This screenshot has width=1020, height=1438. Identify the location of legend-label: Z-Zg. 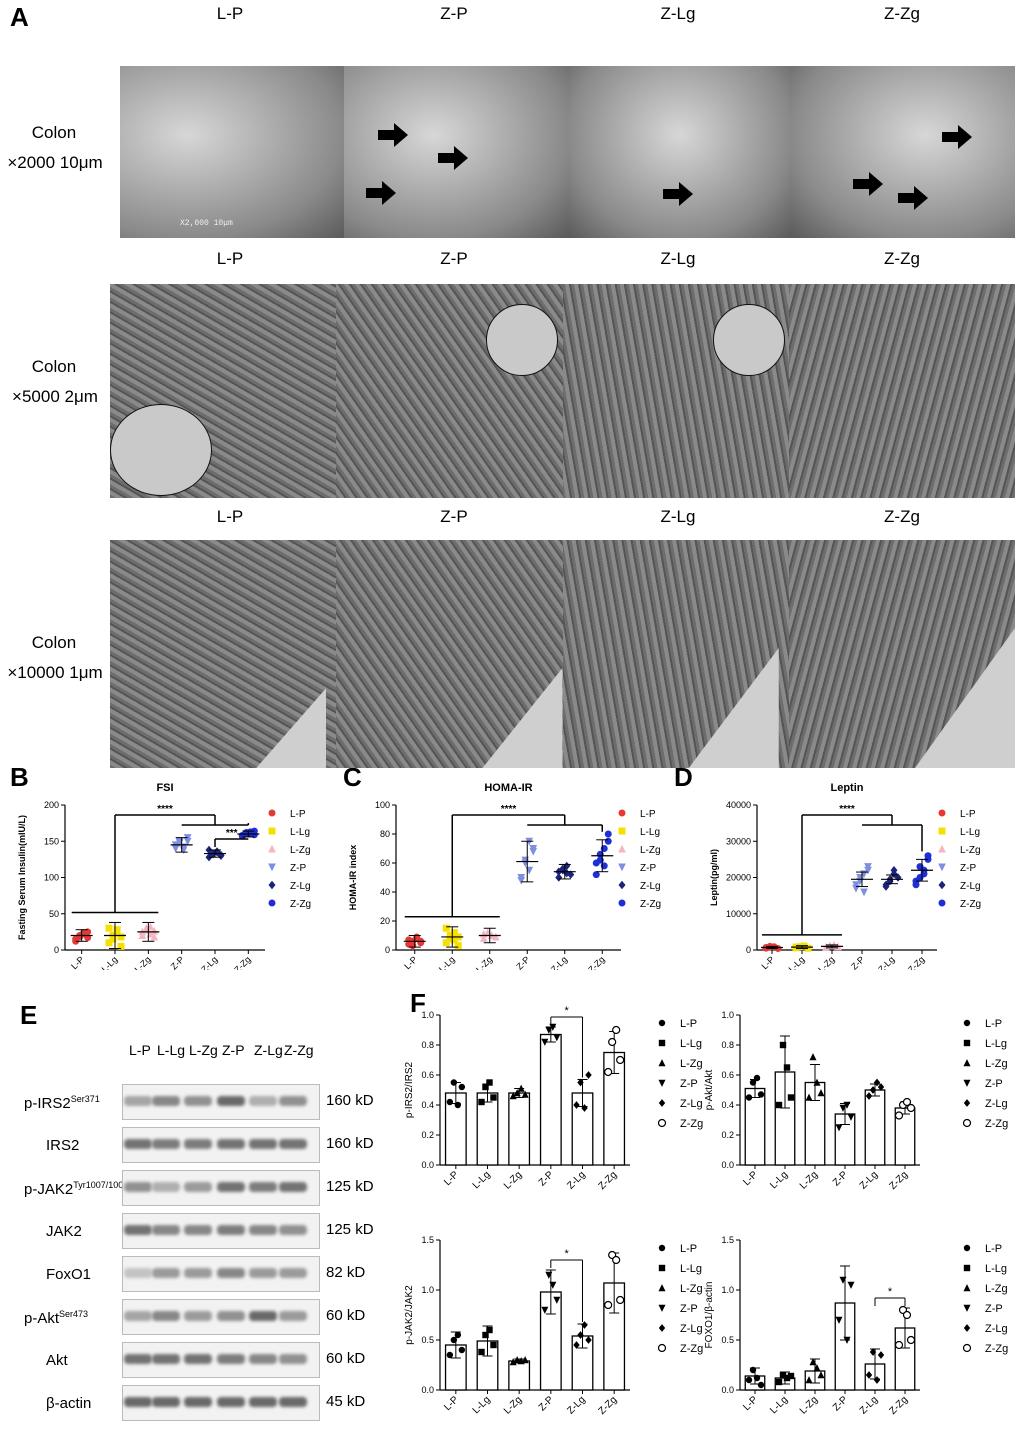
(300, 904).